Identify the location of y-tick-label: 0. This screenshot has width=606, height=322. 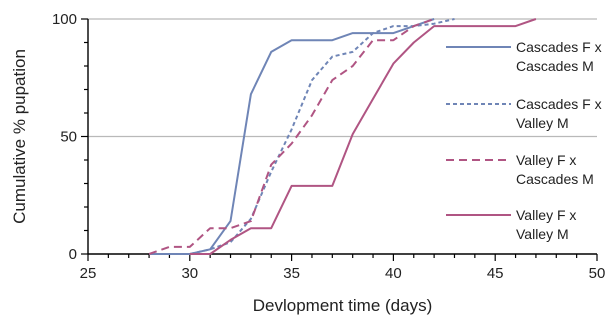
(73, 254).